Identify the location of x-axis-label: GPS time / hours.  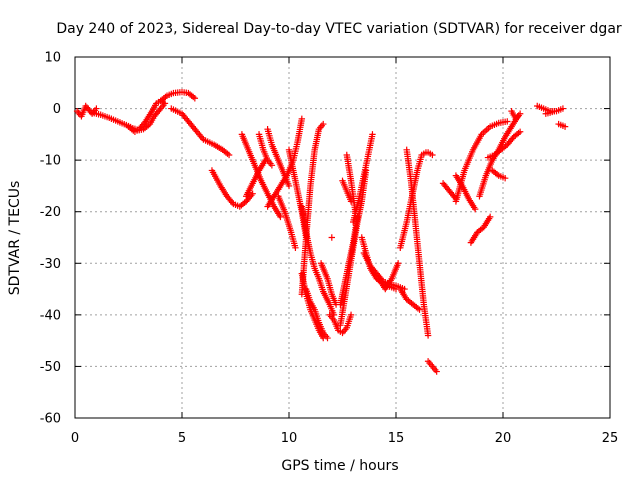
(339, 466).